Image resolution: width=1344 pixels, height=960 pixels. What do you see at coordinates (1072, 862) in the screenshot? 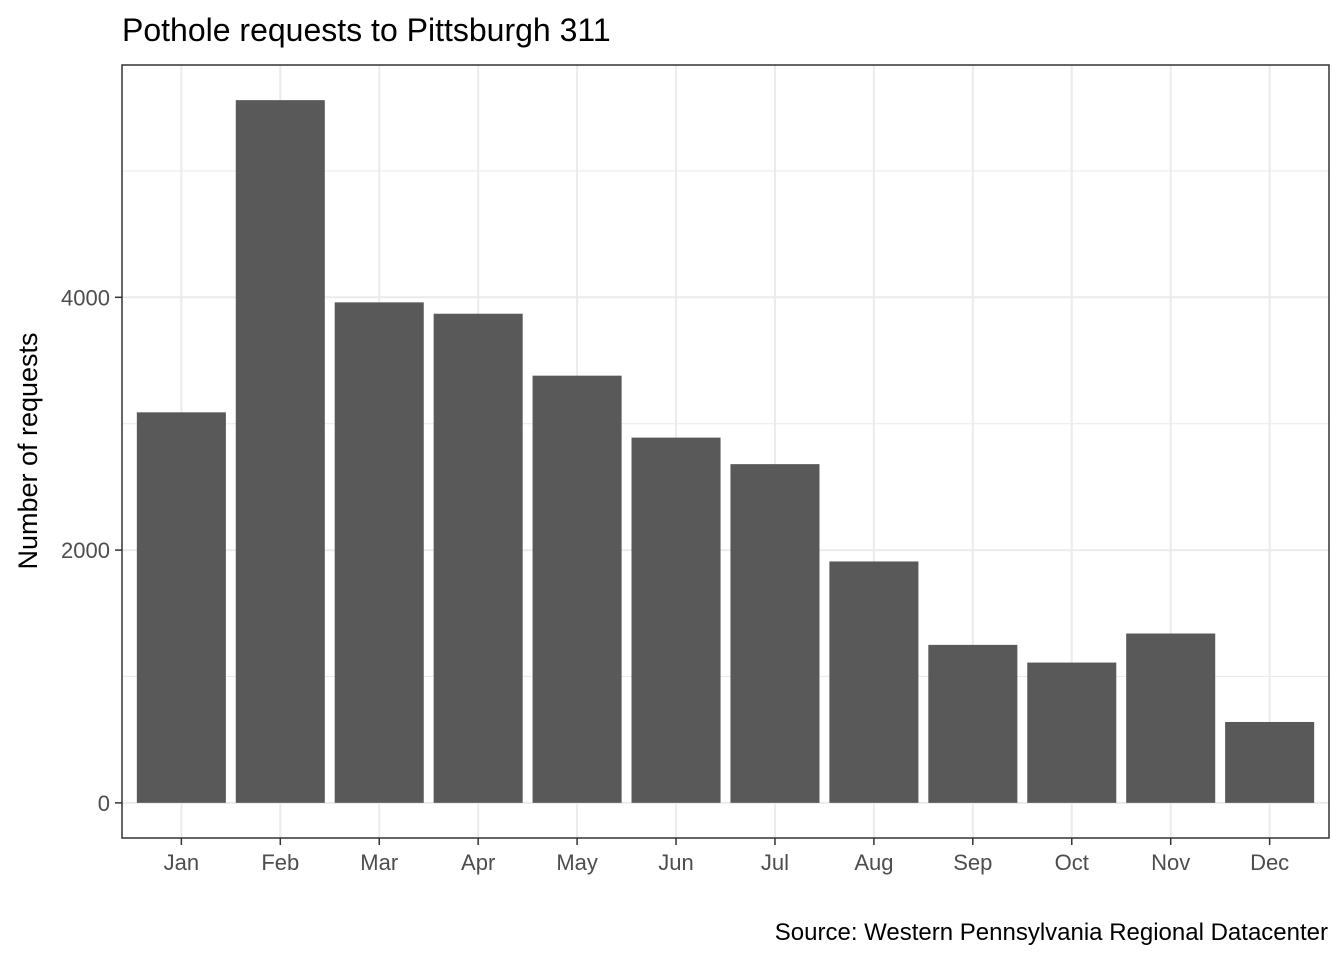
I see `x-tick-label: Oct` at bounding box center [1072, 862].